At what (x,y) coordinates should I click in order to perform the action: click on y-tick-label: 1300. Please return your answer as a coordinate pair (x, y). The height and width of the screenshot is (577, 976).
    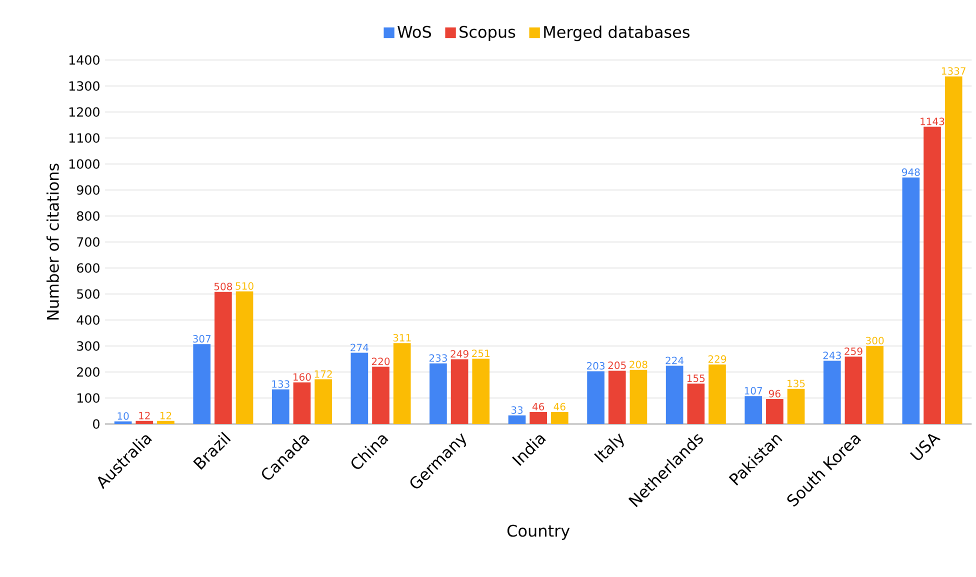
    Looking at the image, I should click on (84, 86).